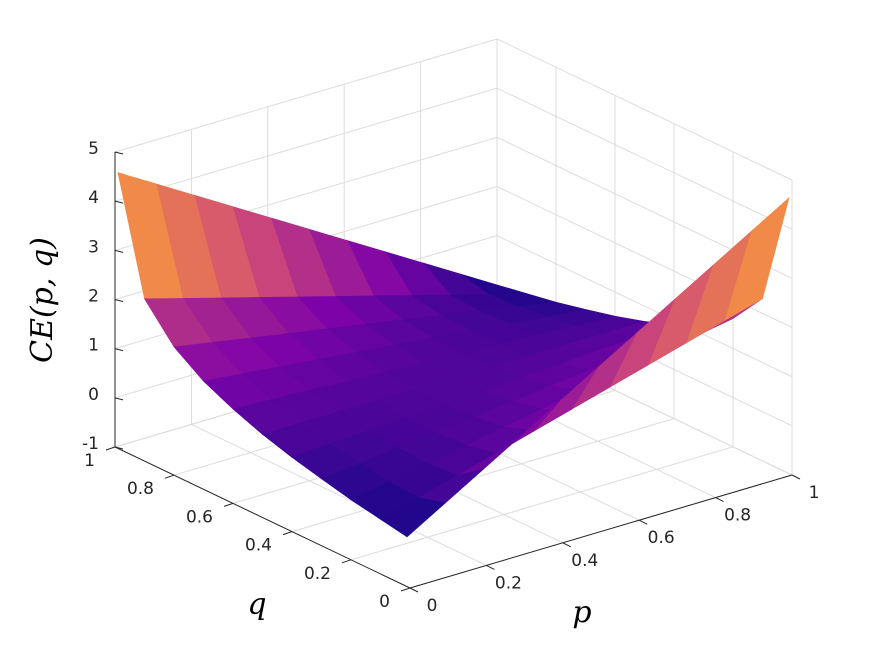 This screenshot has height=656, width=875. What do you see at coordinates (199, 517) in the screenshot?
I see `y-tick-label: 0.6` at bounding box center [199, 517].